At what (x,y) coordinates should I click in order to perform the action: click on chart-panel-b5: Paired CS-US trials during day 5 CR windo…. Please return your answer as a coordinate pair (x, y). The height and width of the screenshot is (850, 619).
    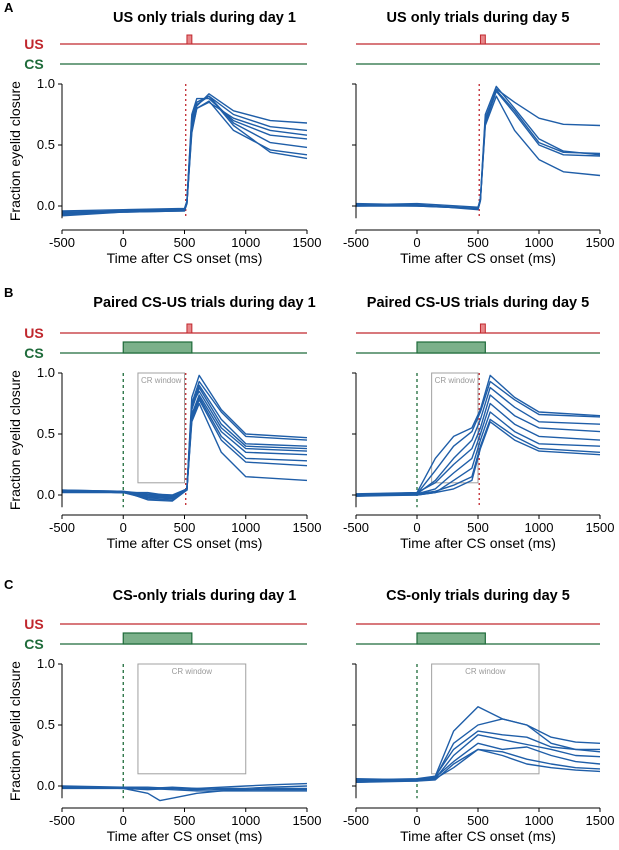
    Looking at the image, I should click on (478, 423).